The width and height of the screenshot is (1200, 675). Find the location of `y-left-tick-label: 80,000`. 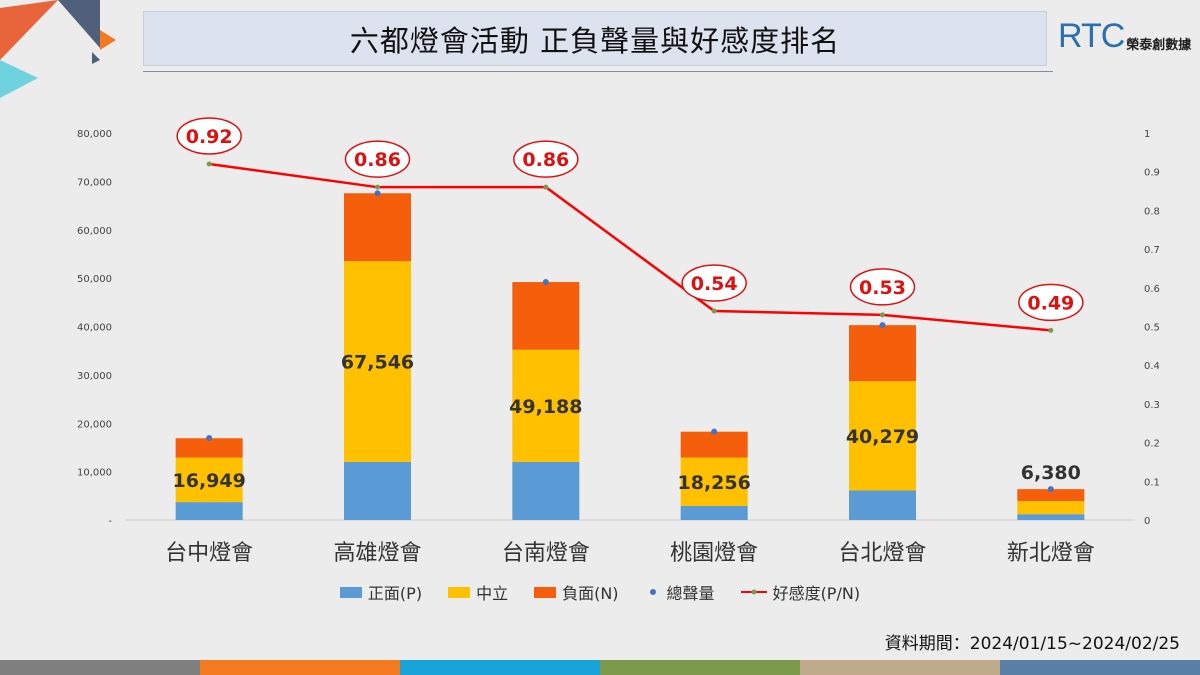

y-left-tick-label: 80,000 is located at coordinates (94, 134).